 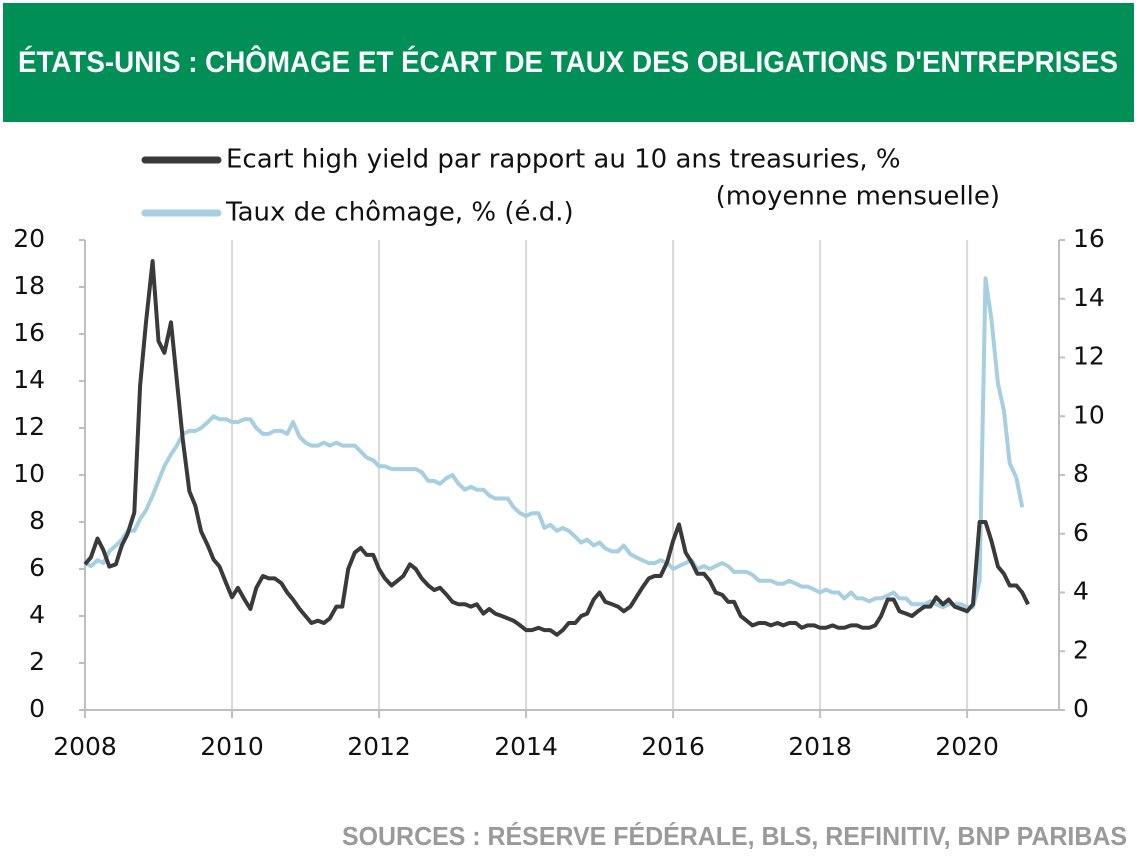 What do you see at coordinates (399, 213) in the screenshot?
I see `legend-label: Taux de chômage, % (é.d.)` at bounding box center [399, 213].